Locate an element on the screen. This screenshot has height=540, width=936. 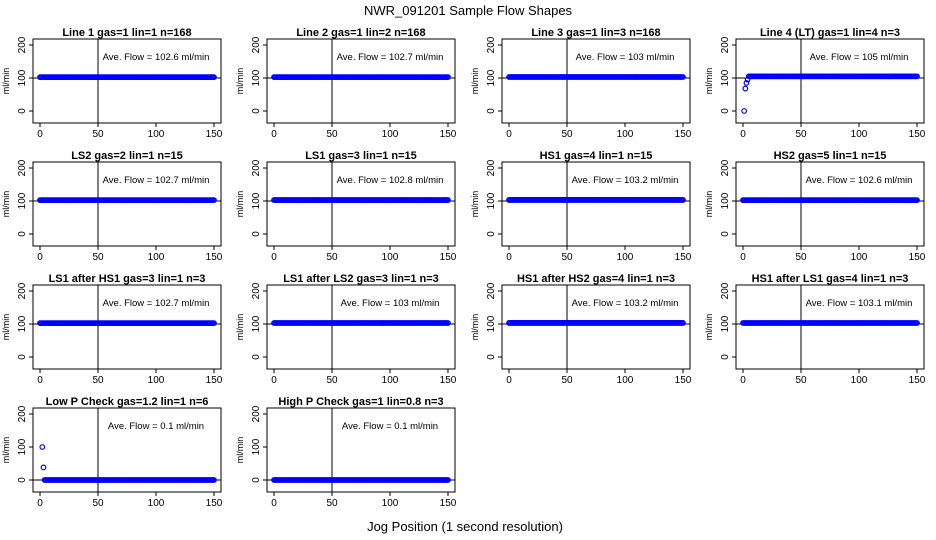
panel-title: HS2 gas=5 lin=1 n=15 is located at coordinates (830, 156).